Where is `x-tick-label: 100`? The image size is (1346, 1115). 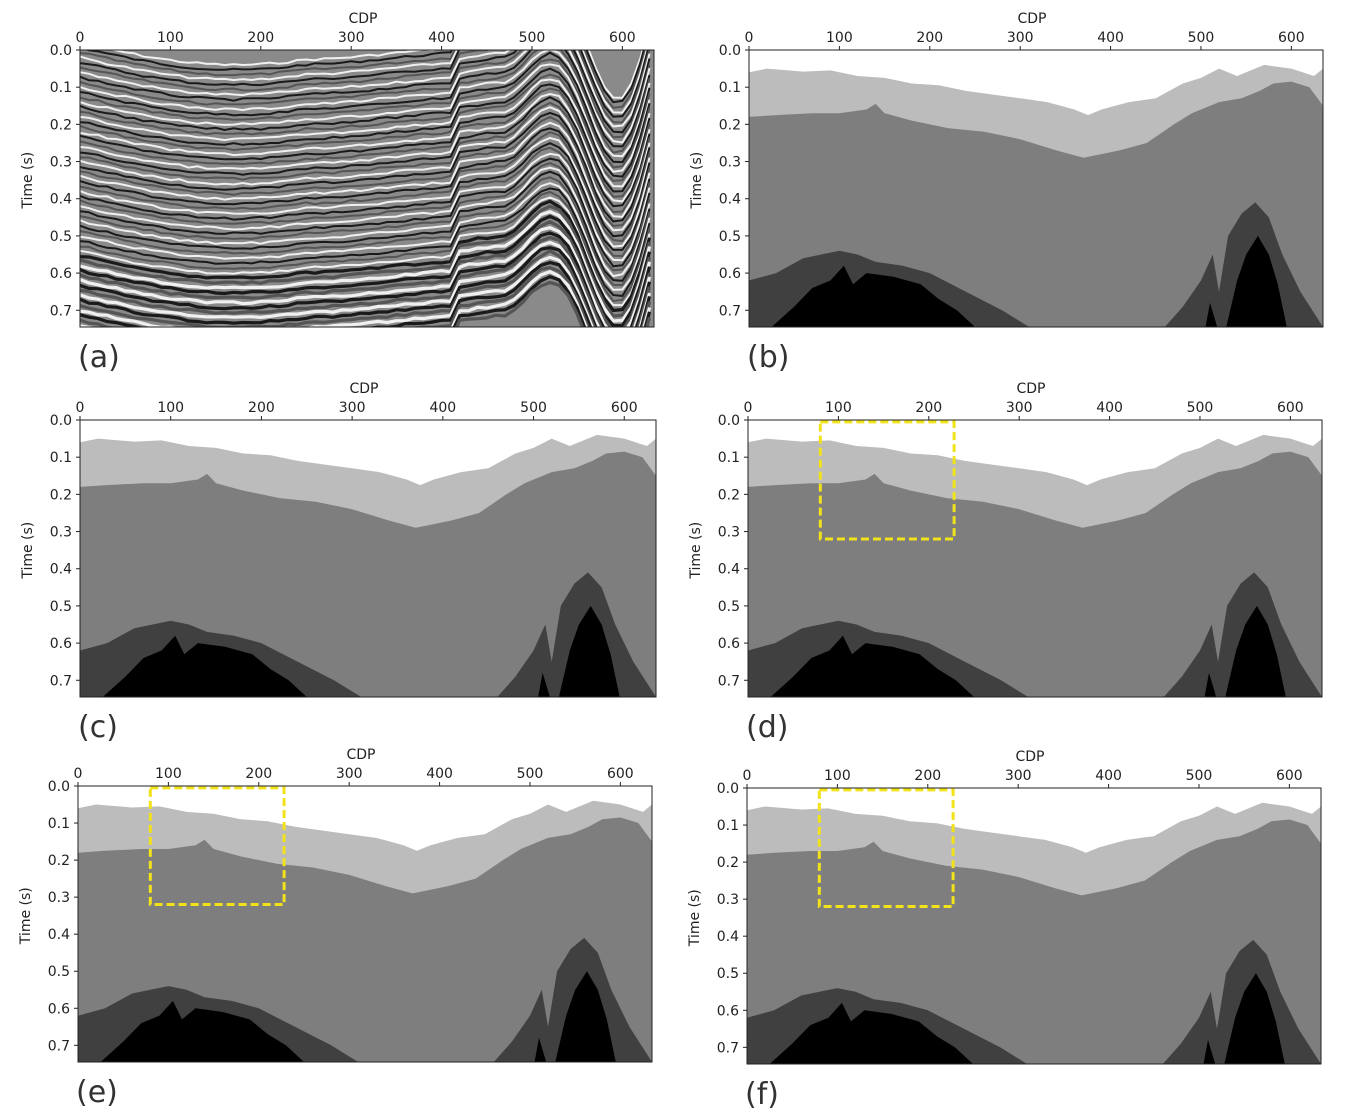
x-tick-label: 100 is located at coordinates (170, 408).